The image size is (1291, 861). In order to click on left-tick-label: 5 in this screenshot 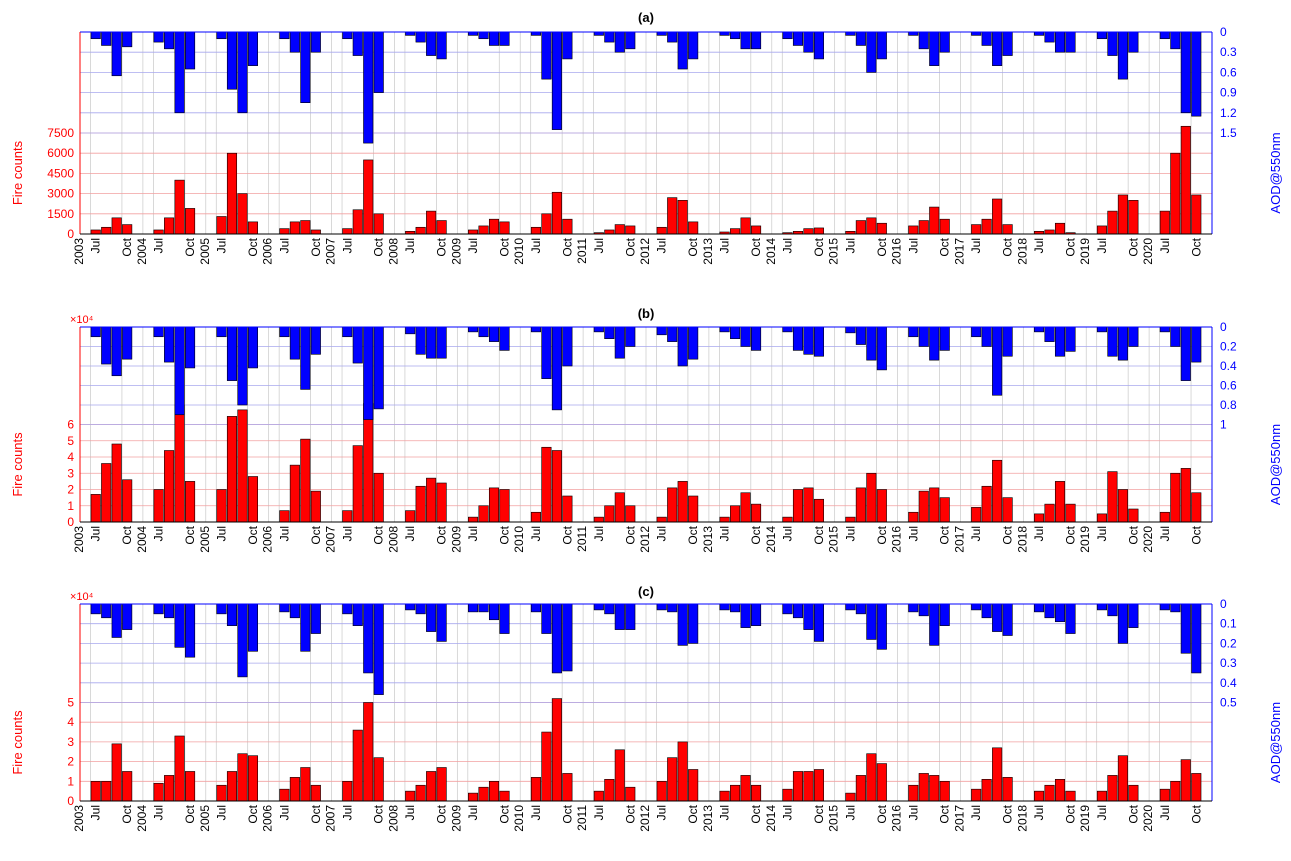, I will do `click(70, 441)`.